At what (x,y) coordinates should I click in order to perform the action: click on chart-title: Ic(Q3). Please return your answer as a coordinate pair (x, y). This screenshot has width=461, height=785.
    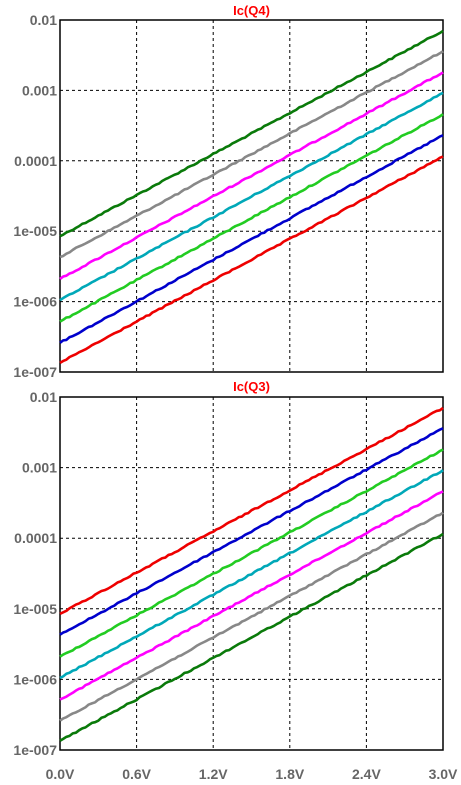
    Looking at the image, I should click on (251, 386).